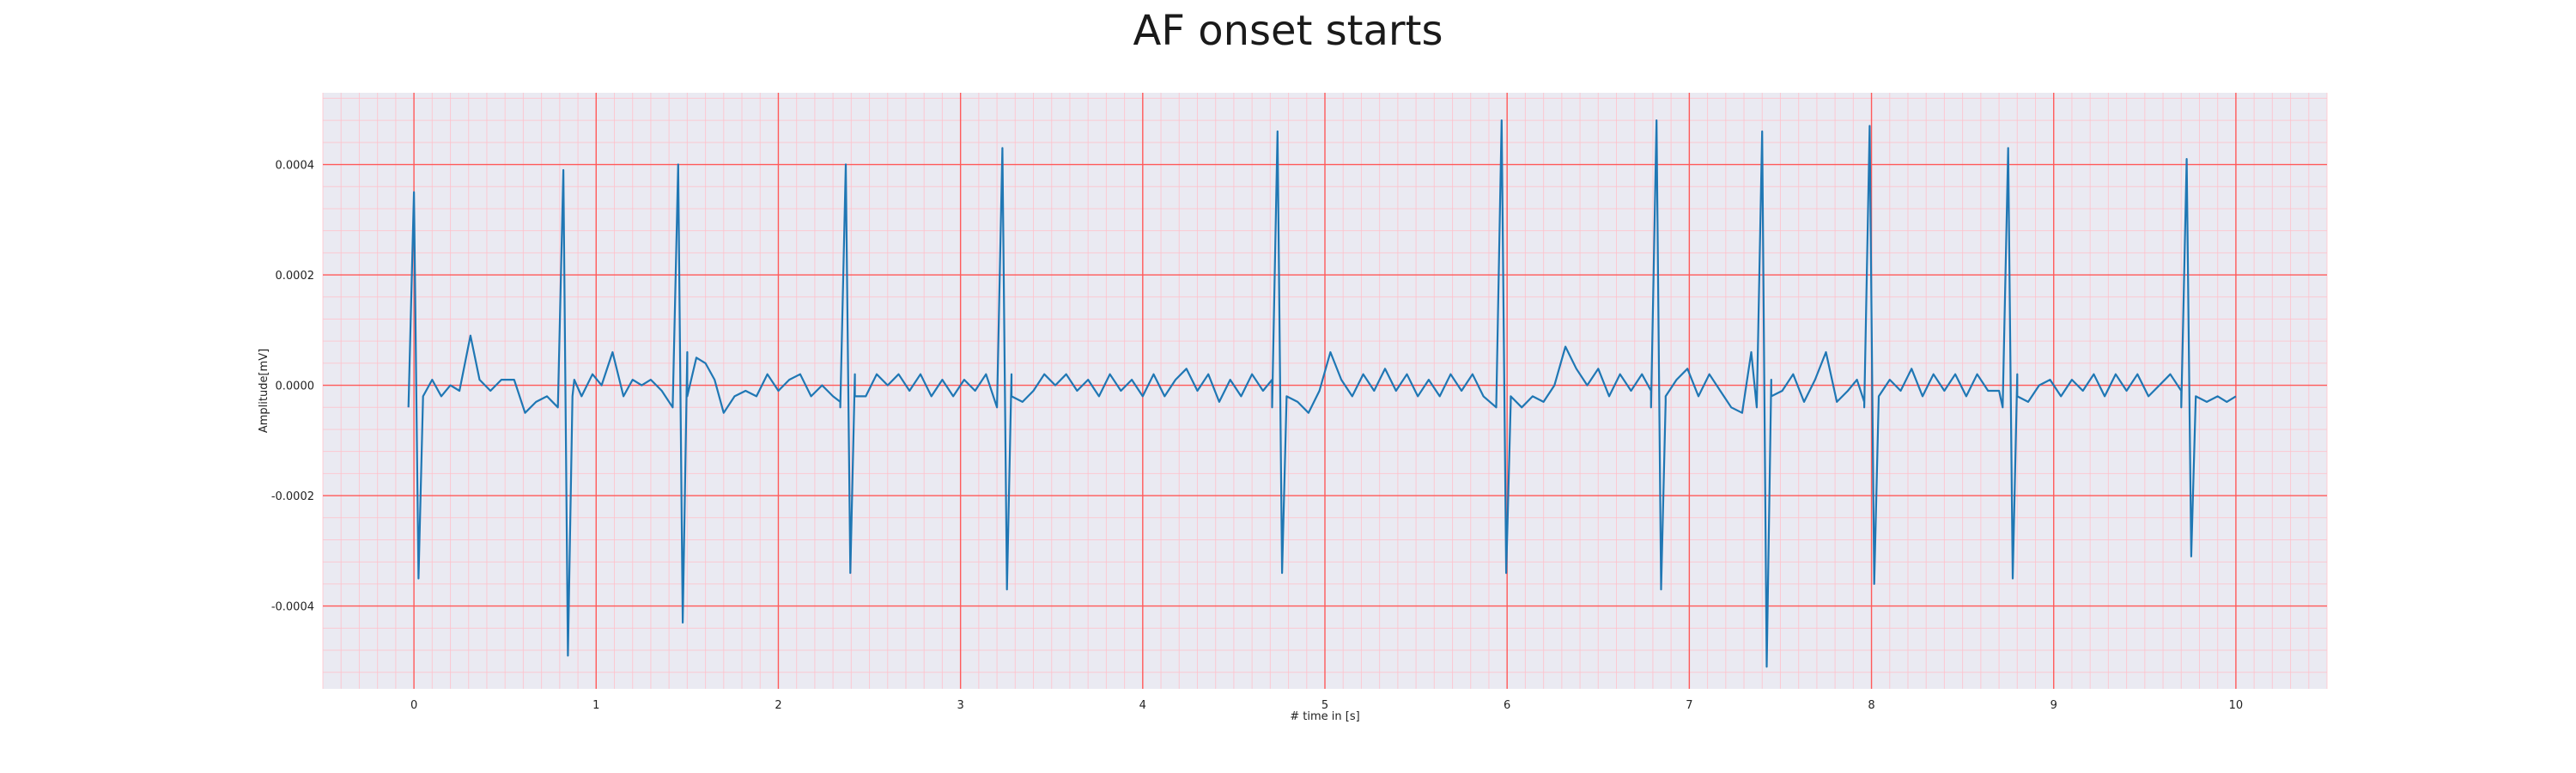  Describe the element at coordinates (2053, 705) in the screenshot. I see `x-tick-label: 9` at that location.